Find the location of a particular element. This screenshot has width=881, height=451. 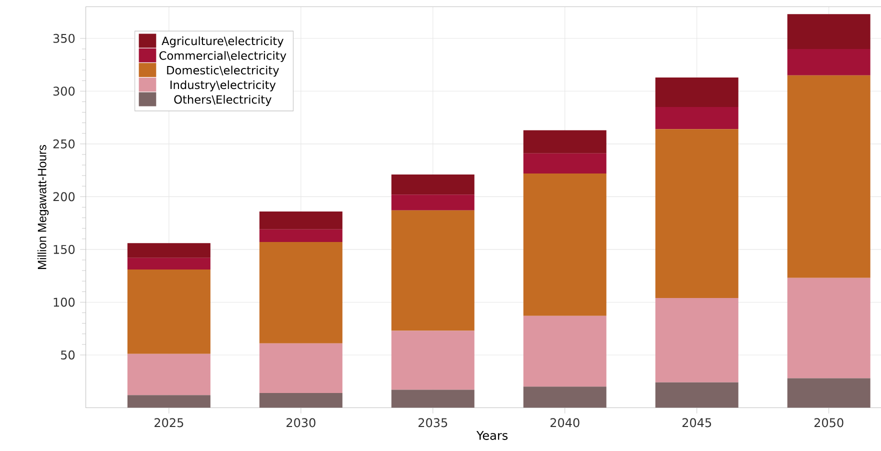

y-tick-label: 250 is located at coordinates (64, 143).